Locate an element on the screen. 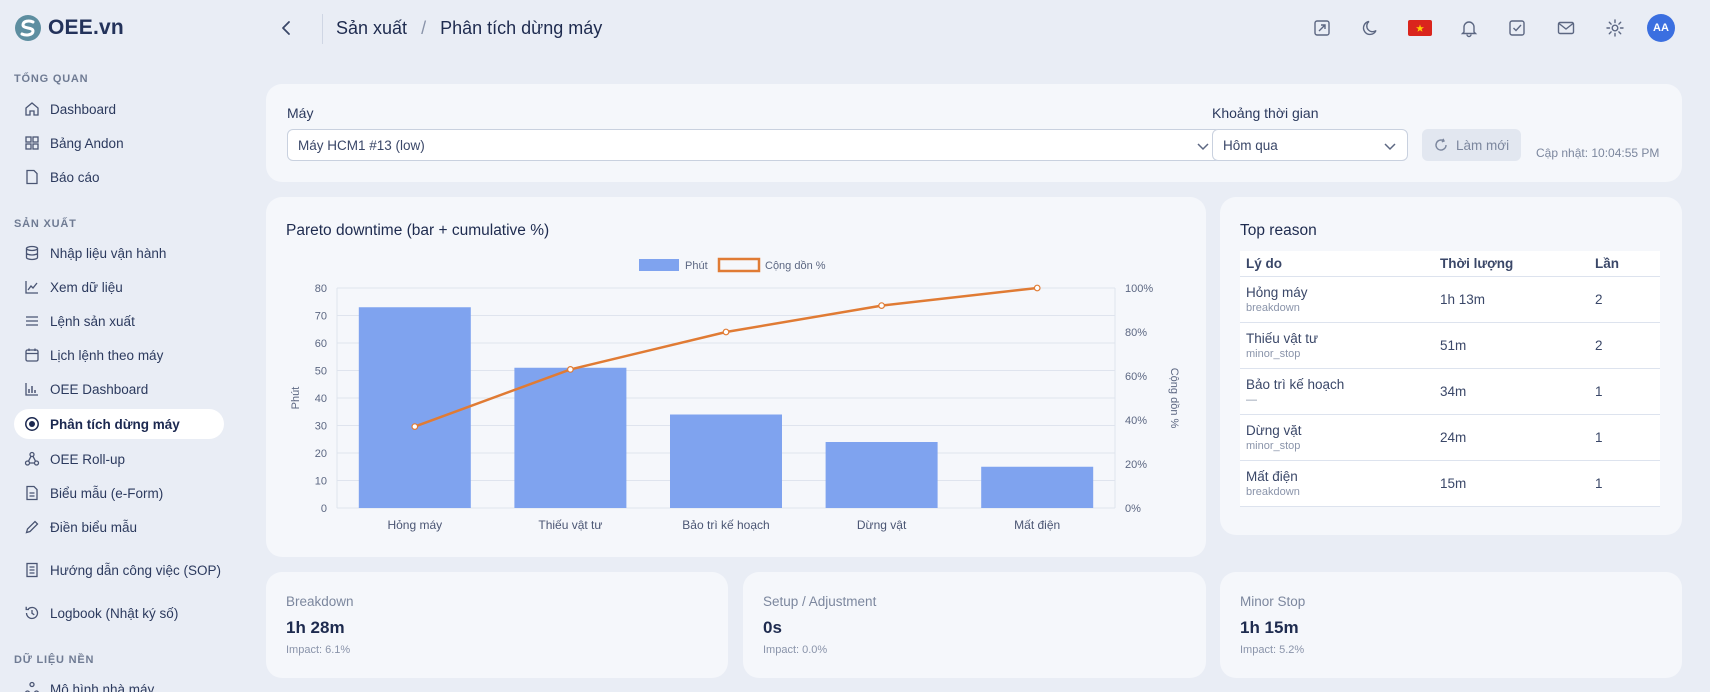 This screenshot has height=692, width=1710. sidebar-item-sop: Hướng dẫn công việc (SOP) is located at coordinates (119, 570).